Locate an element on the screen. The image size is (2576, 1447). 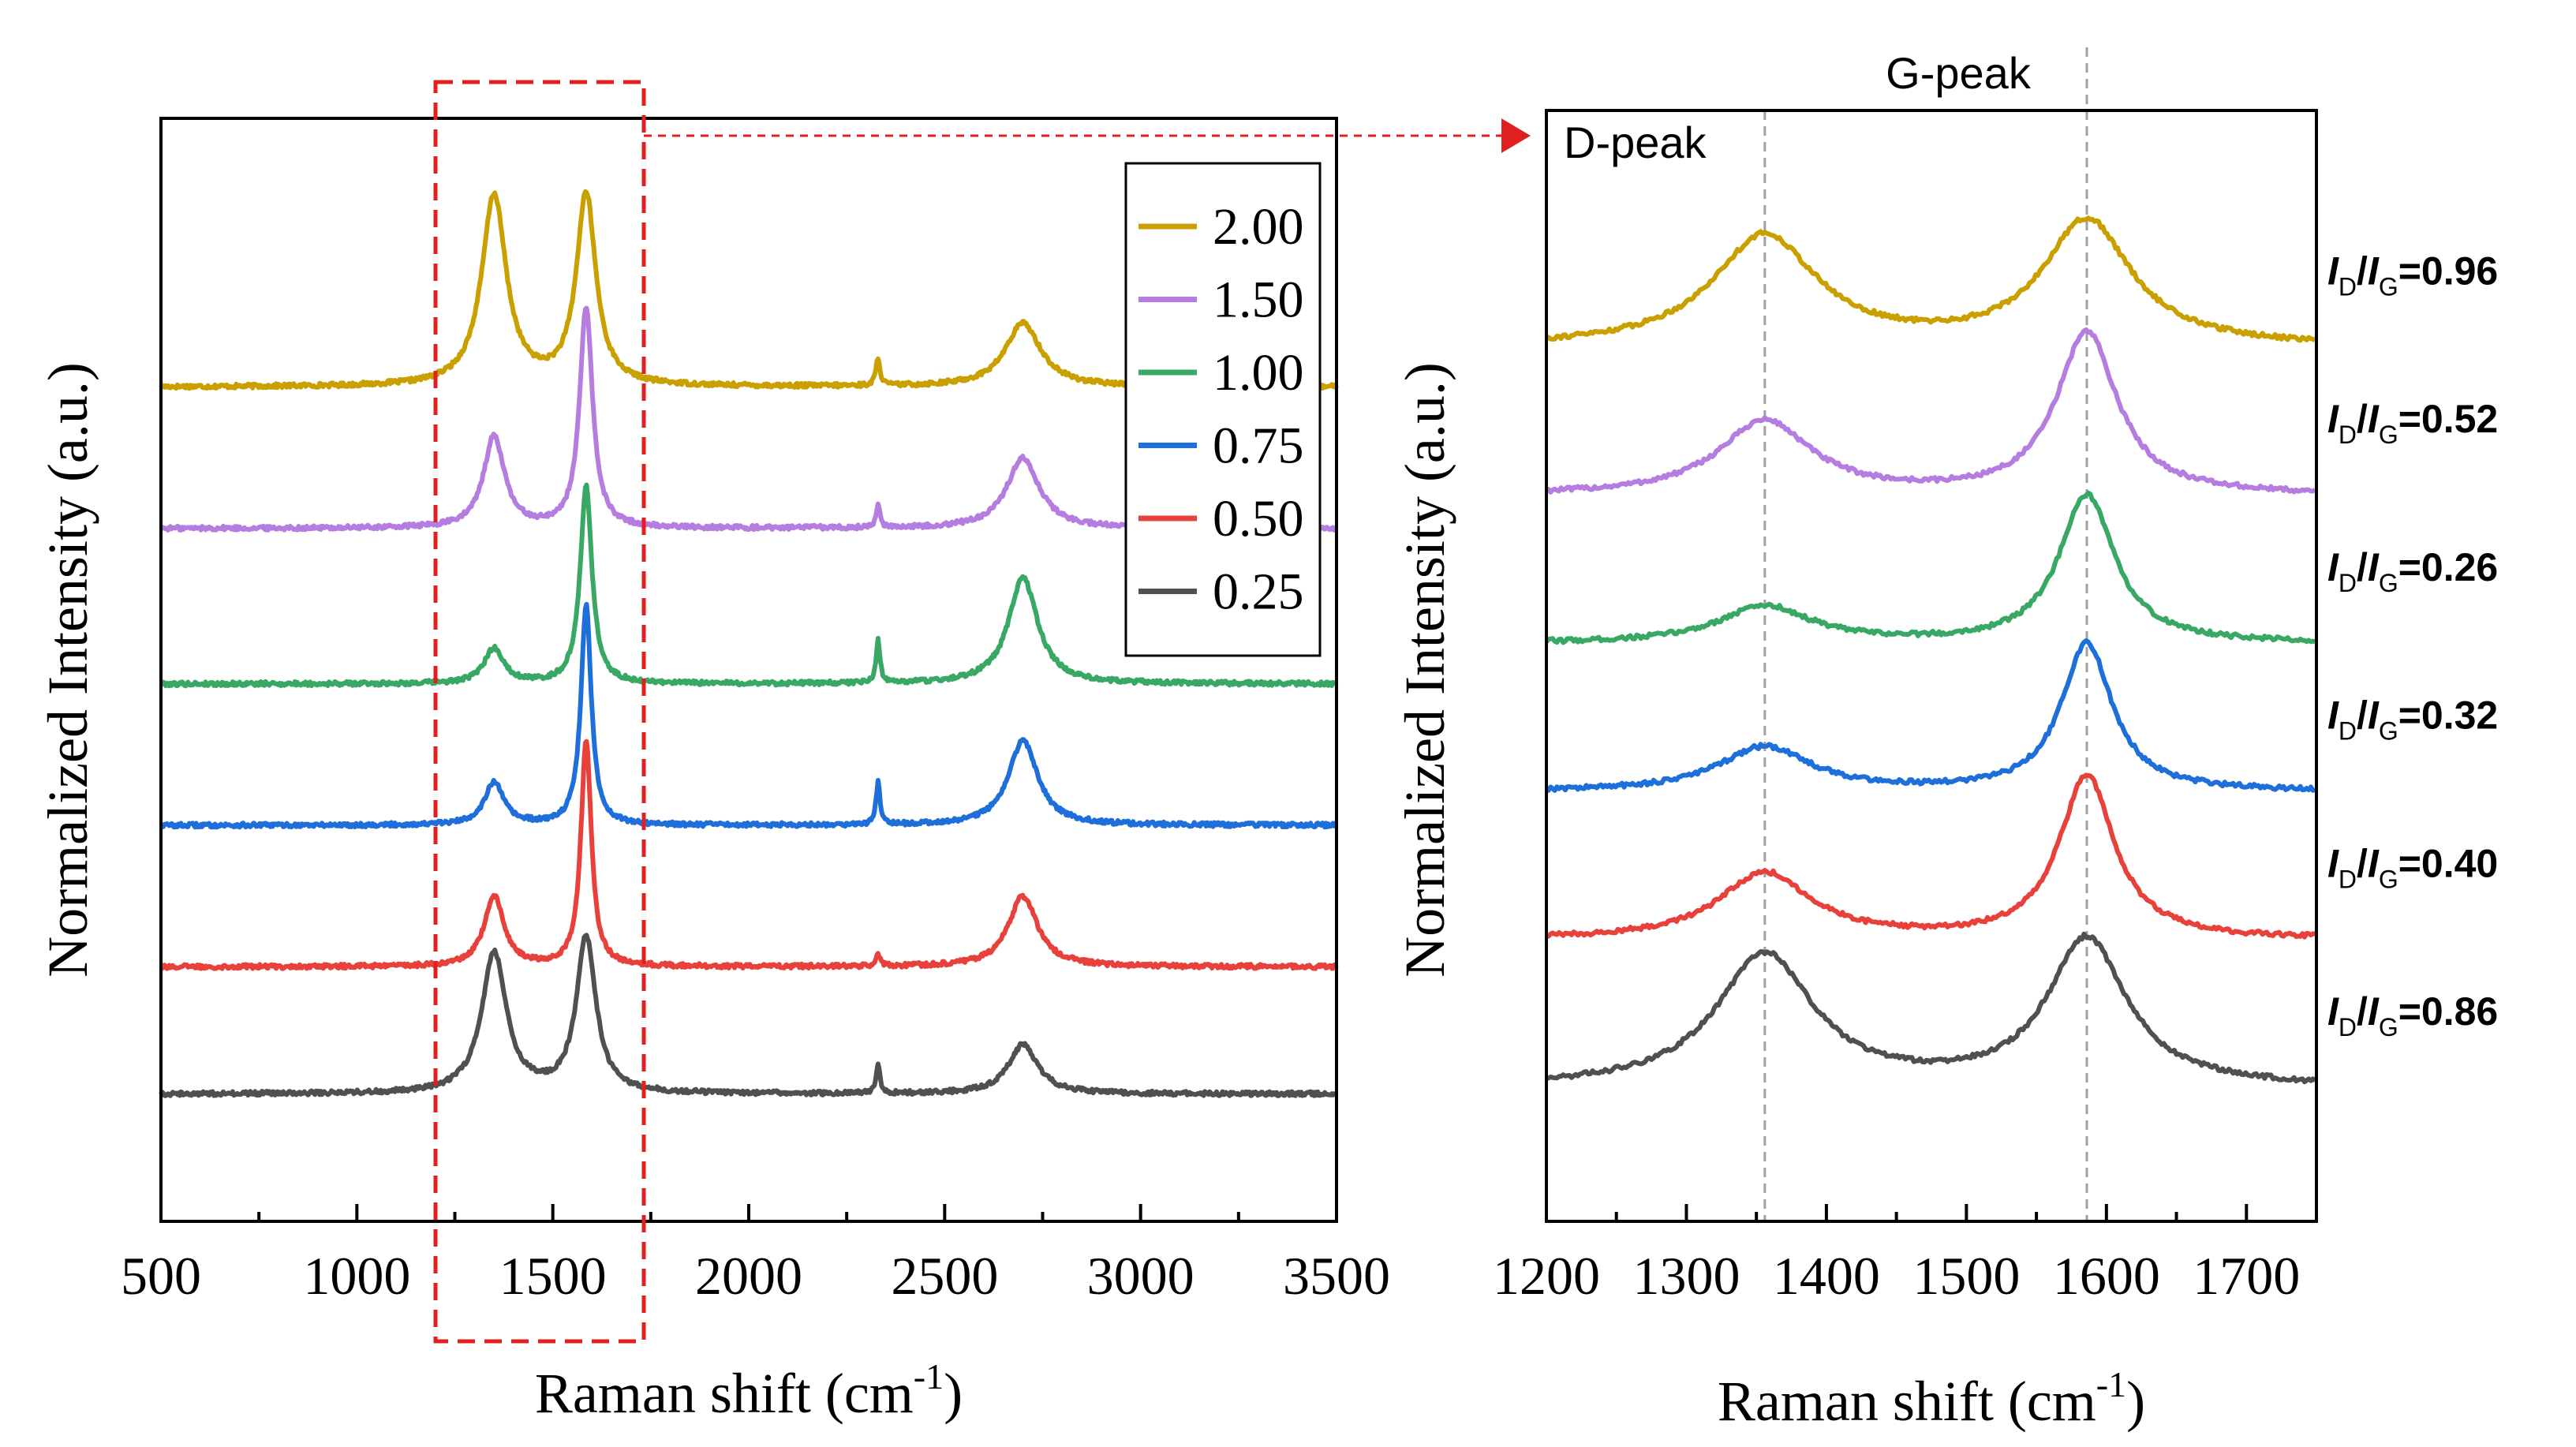
left-x-ticks: 500 1000 1500 2000 2500 3000 3500 is located at coordinates (755, 1255).